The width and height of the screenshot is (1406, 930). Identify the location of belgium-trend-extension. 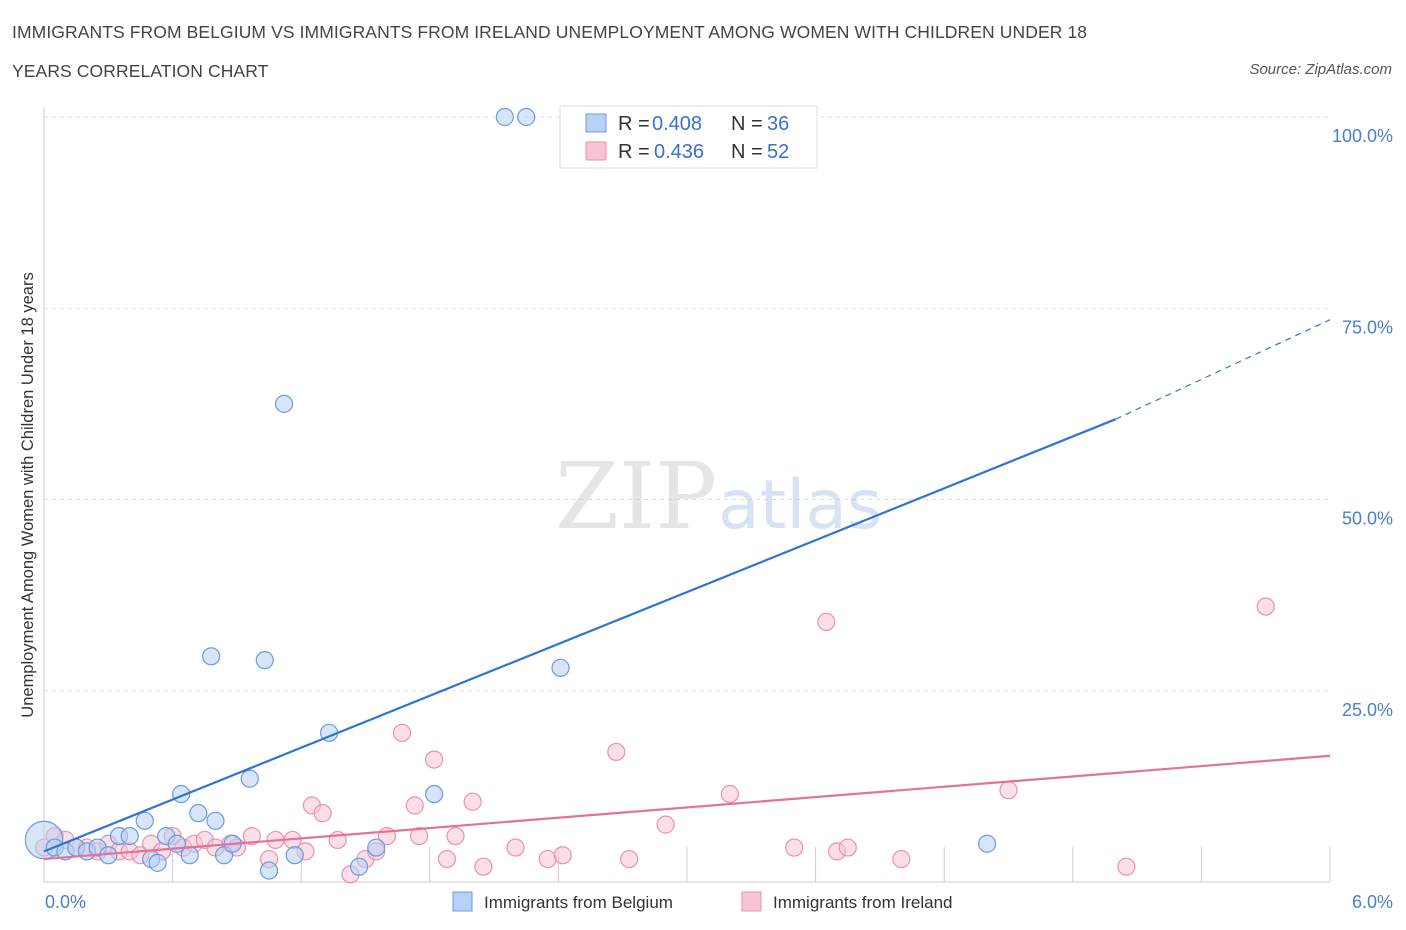
(1223, 369).